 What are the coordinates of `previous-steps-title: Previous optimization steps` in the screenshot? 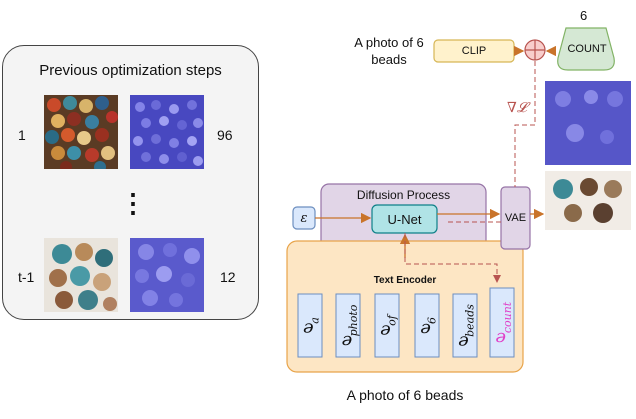 It's located at (130, 70).